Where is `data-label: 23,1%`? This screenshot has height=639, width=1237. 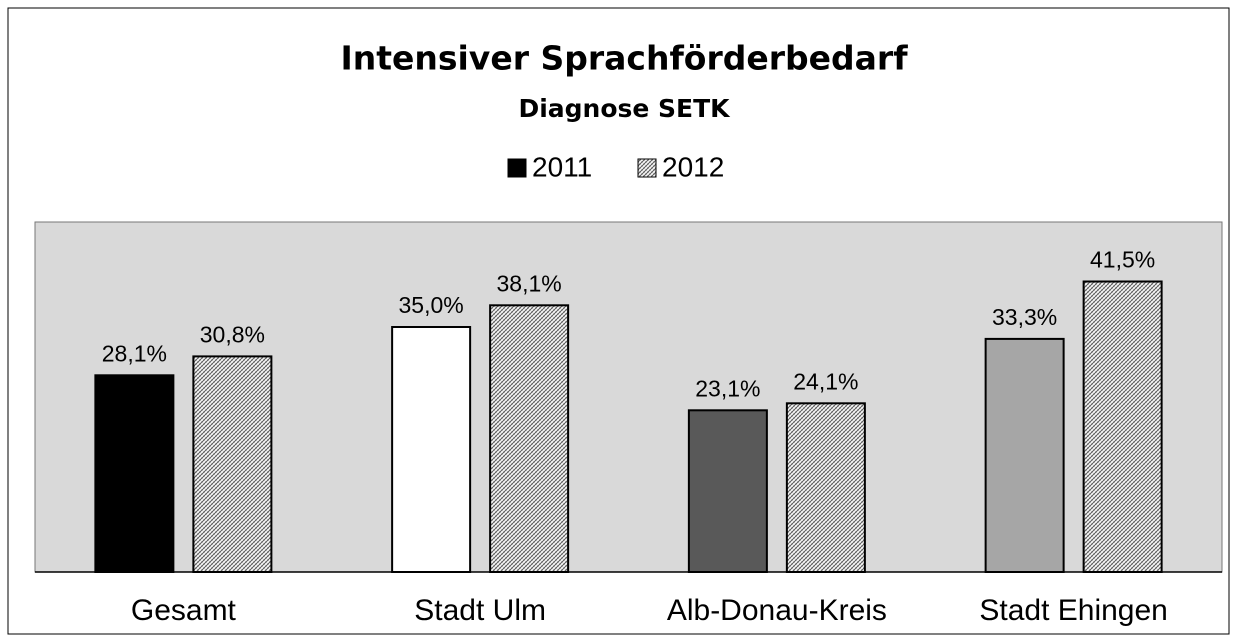
data-label: 23,1% is located at coordinates (727, 388).